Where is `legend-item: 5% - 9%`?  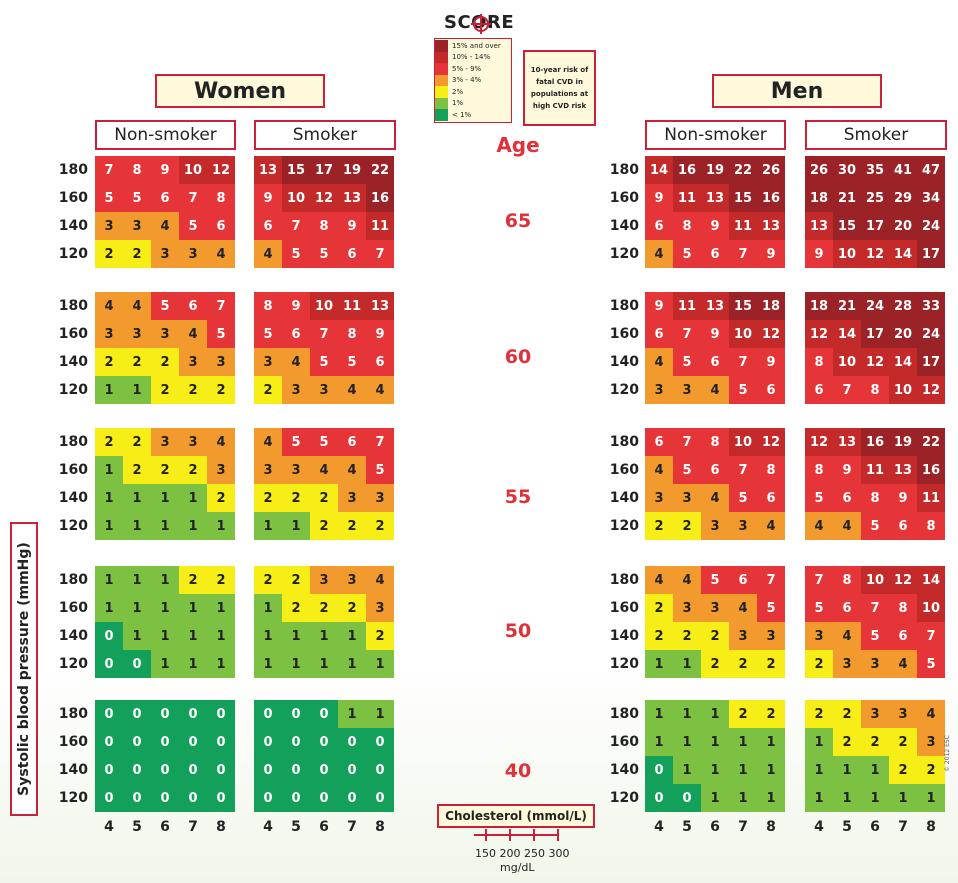 legend-item: 5% - 9% is located at coordinates (473, 69).